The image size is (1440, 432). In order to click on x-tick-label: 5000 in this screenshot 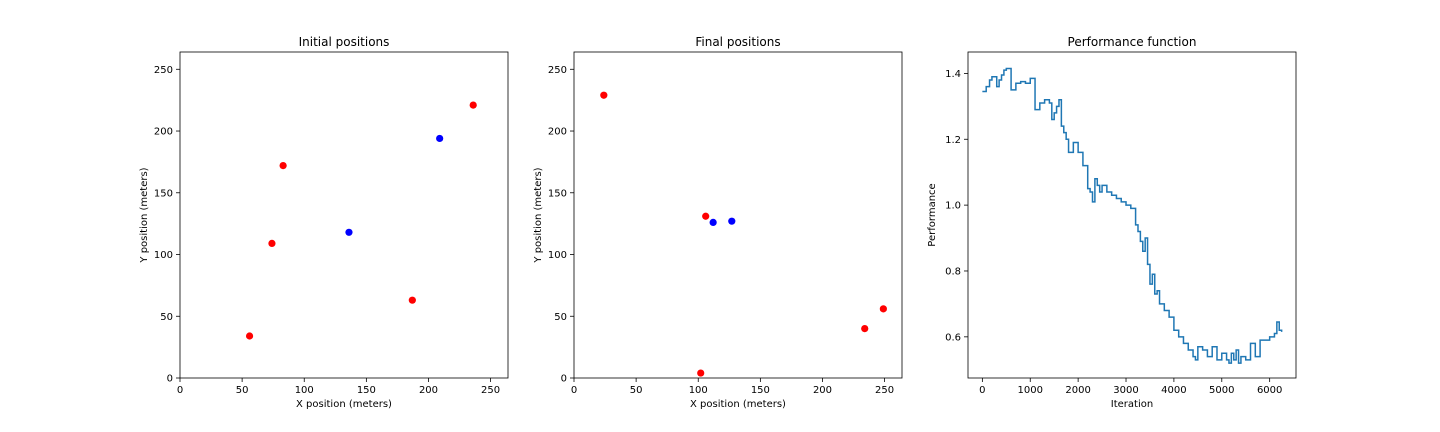, I will do `click(1221, 390)`.